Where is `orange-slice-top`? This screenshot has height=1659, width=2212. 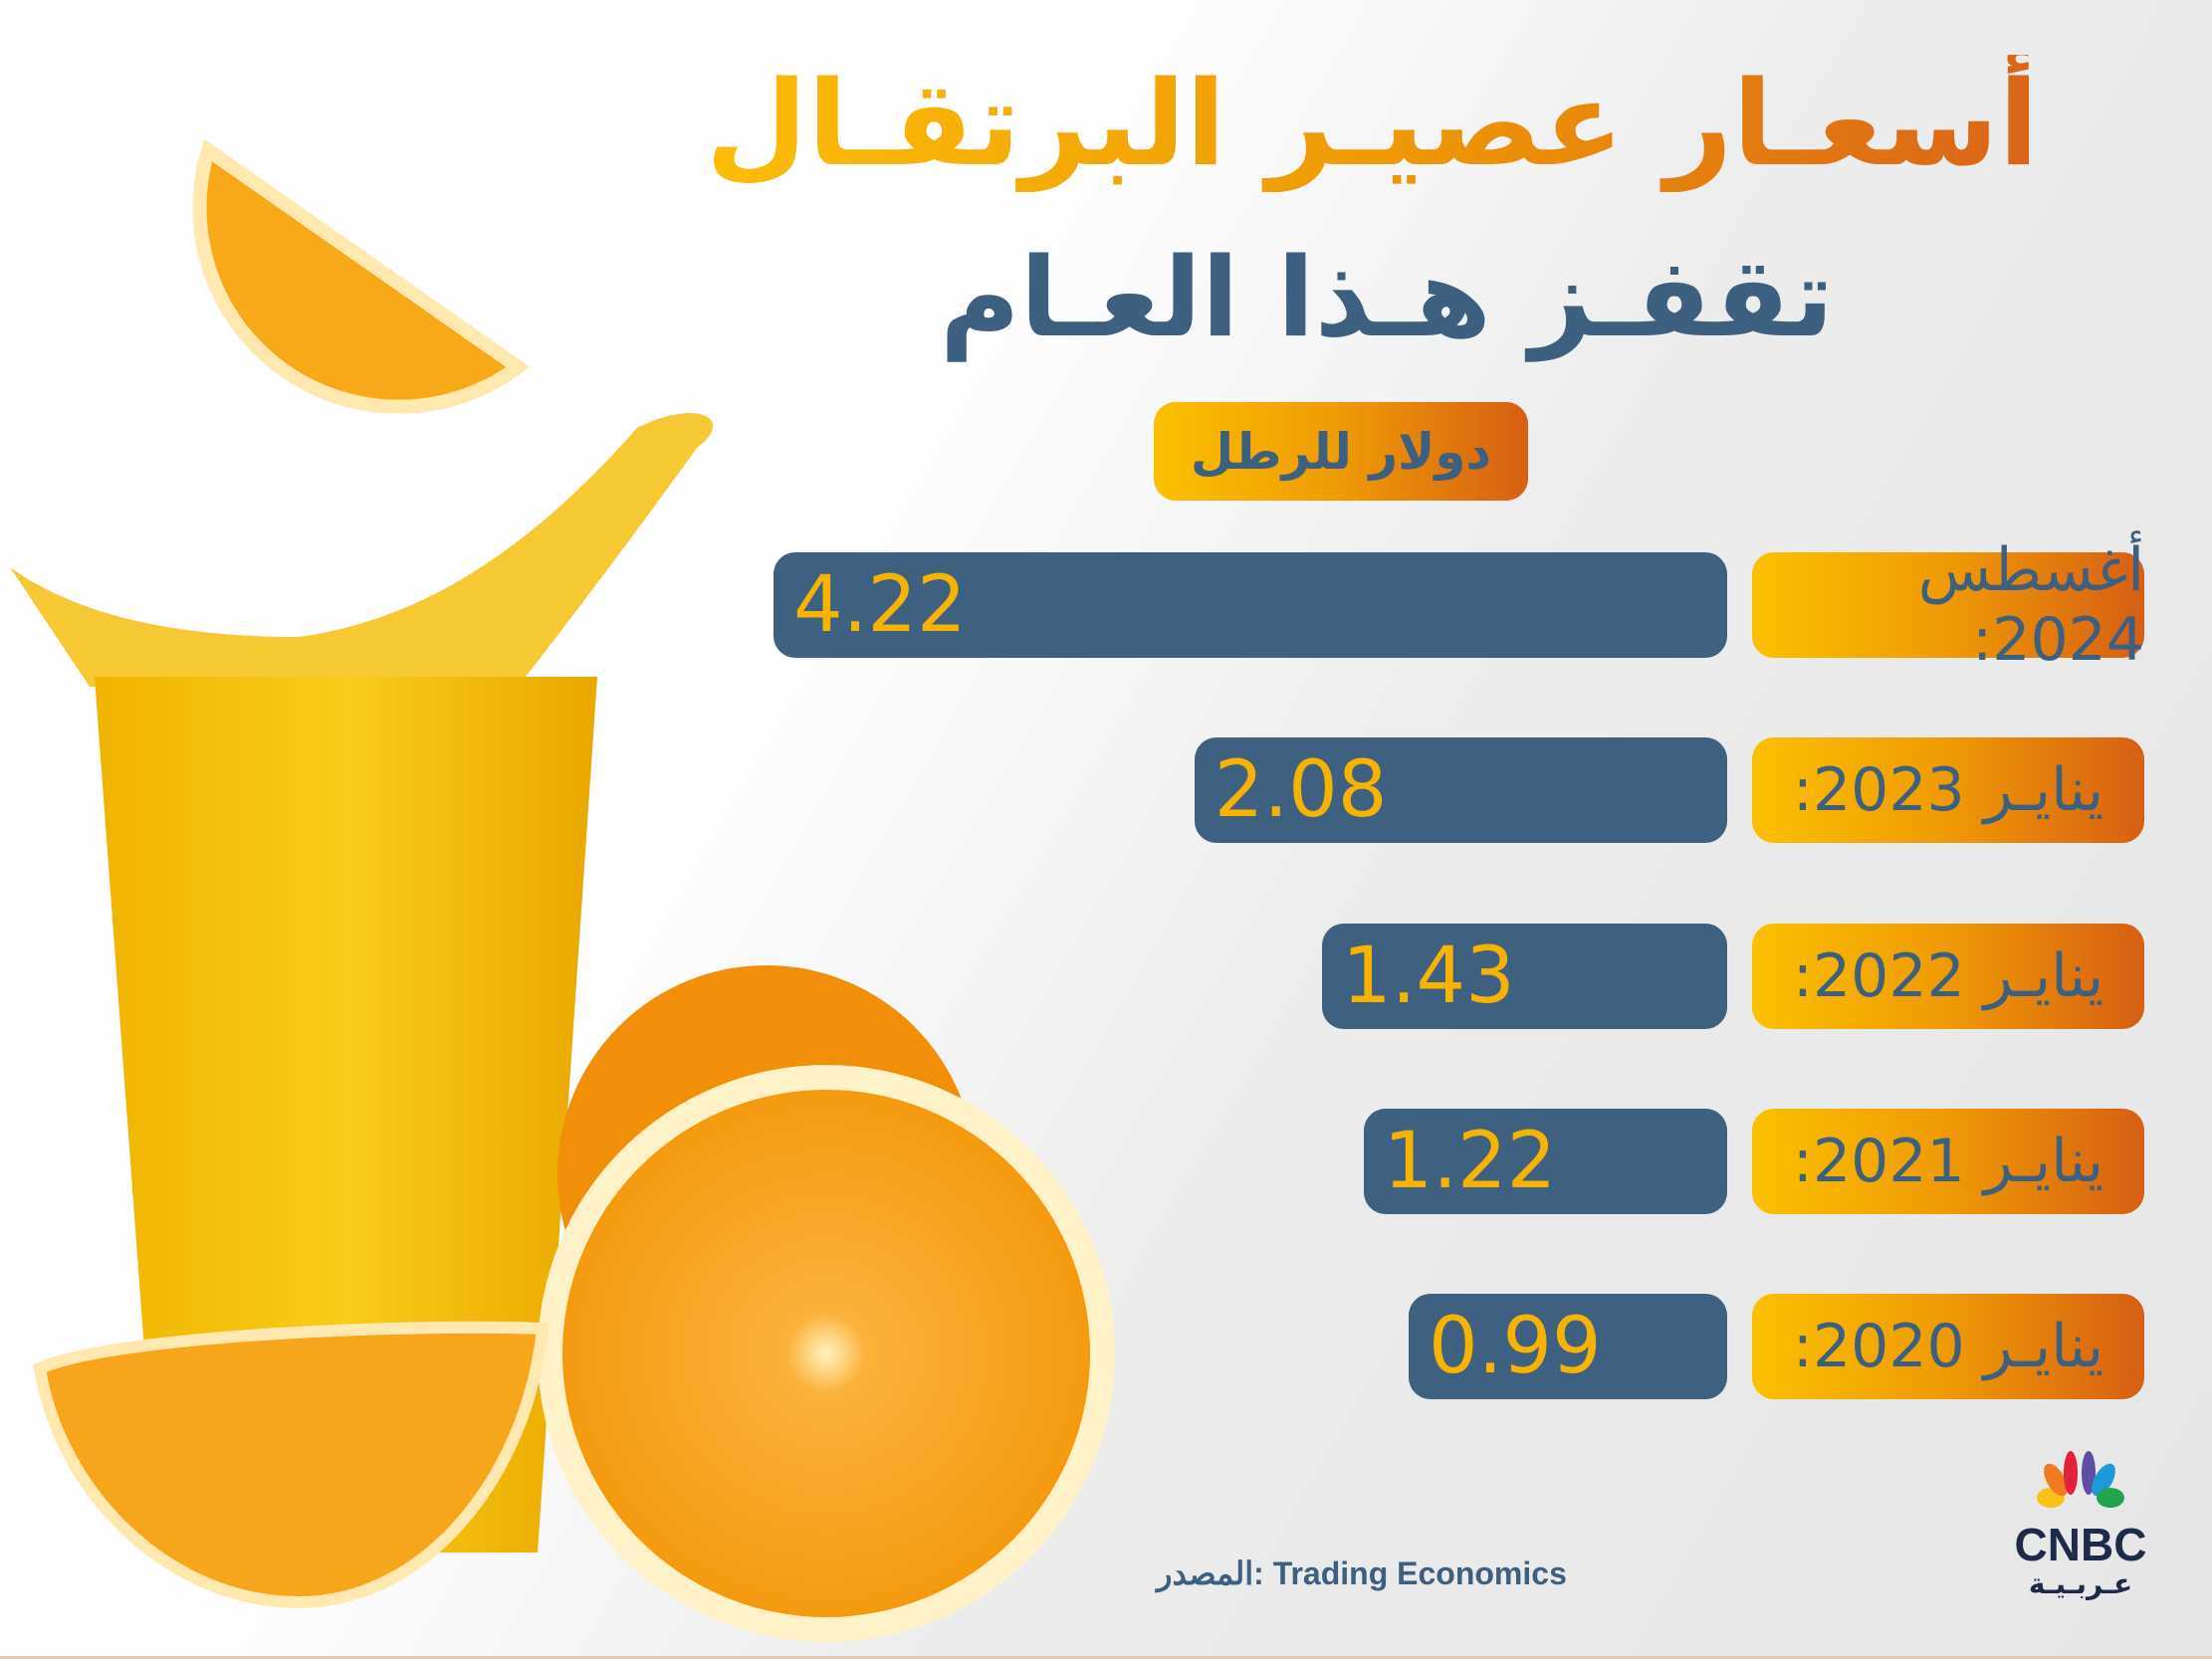 orange-slice-top is located at coordinates (361, 276).